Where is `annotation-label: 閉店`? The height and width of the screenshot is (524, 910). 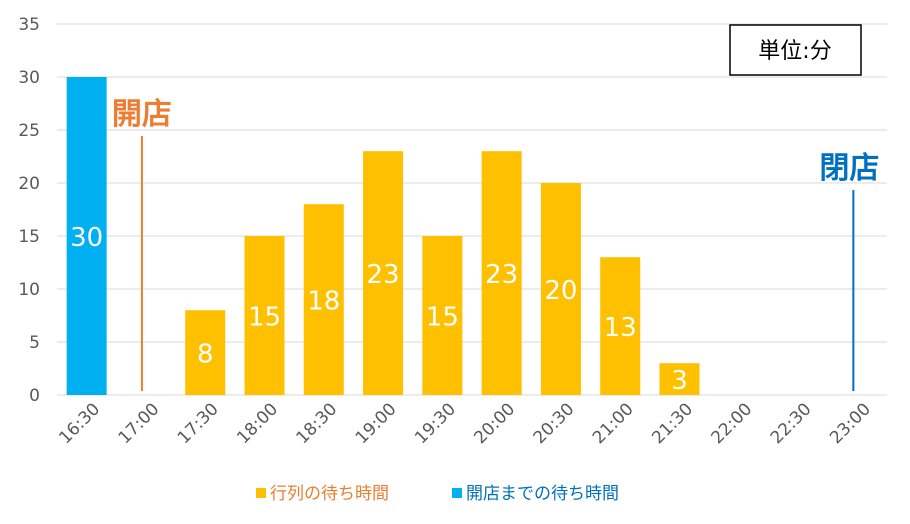
annotation-label: 閉店 is located at coordinates (849, 168).